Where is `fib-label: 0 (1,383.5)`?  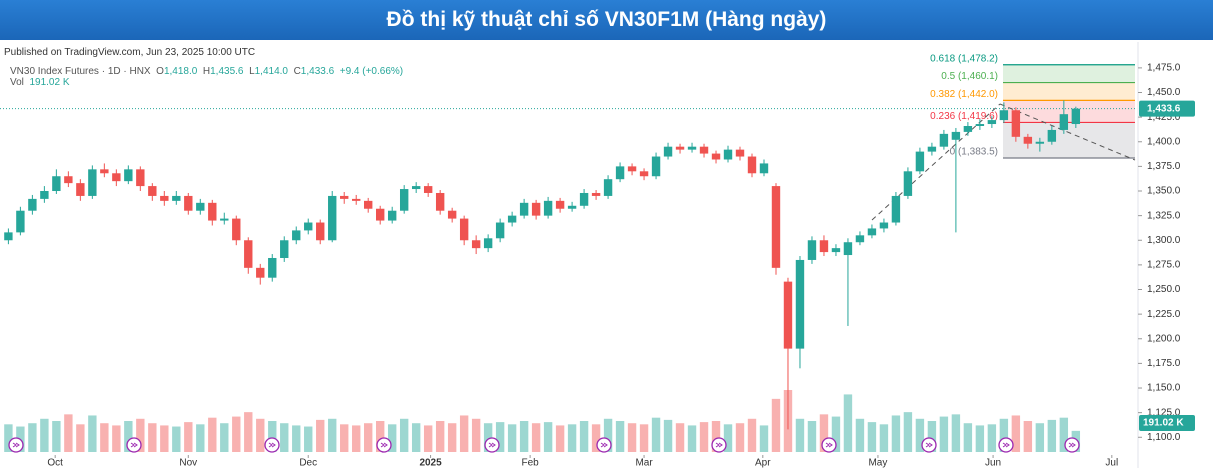
fib-label: 0 (1,383.5) is located at coordinates (974, 152).